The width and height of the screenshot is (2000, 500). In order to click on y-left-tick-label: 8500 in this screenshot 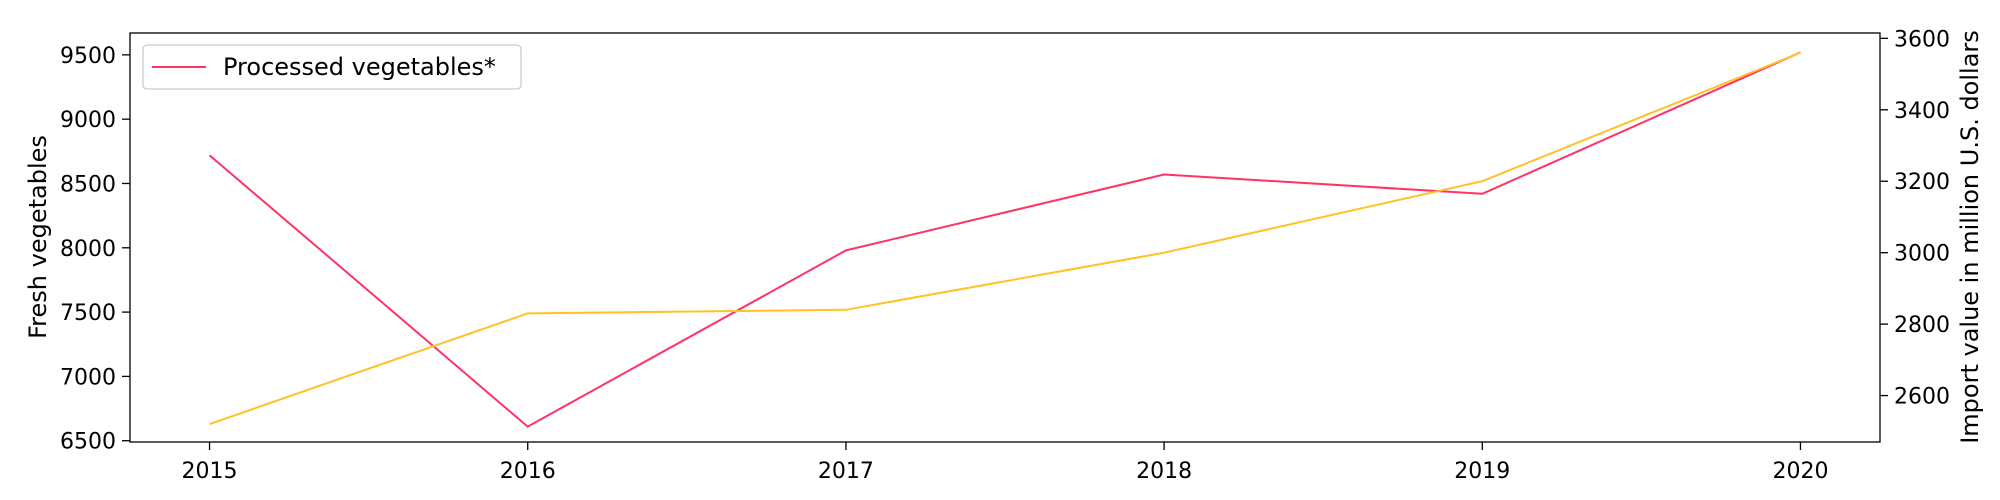, I will do `click(88, 184)`.